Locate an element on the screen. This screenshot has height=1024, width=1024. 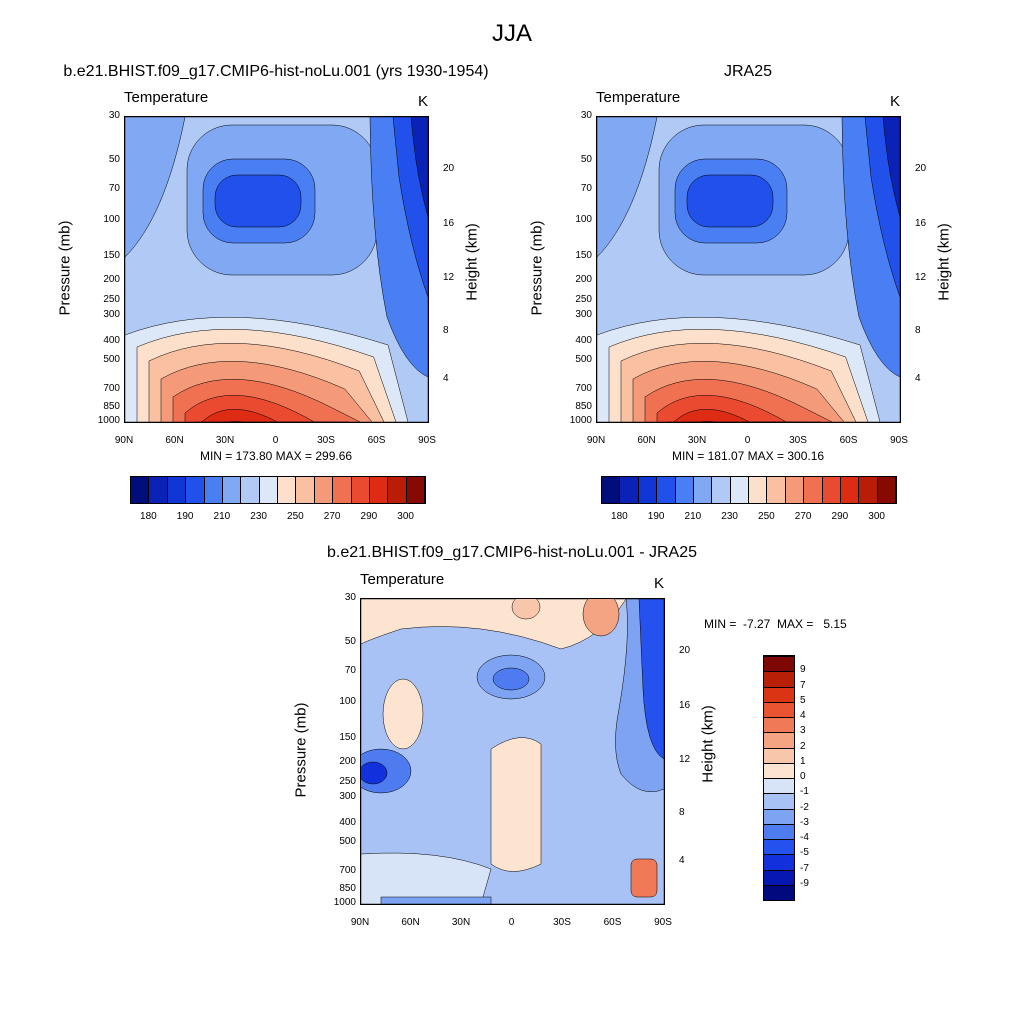
min-max-stats: MIN = 173.80 MAX = 299.66 is located at coordinates (276, 456).